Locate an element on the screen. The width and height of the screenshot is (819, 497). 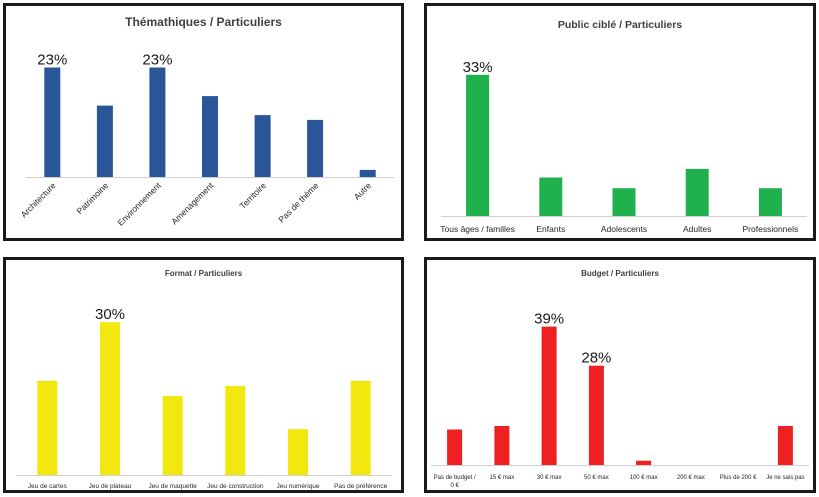
chart-thematiques-title: Thémathiques / Particuliers is located at coordinates (203, 22).